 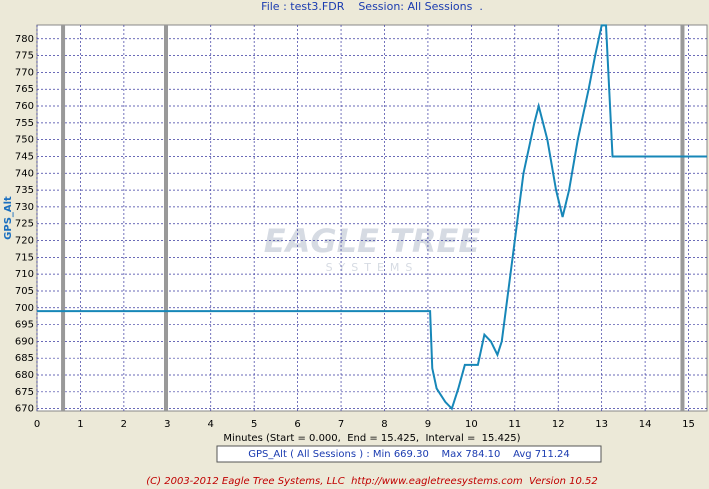 I want to click on x-tick-label: 3, so click(x=167, y=424).